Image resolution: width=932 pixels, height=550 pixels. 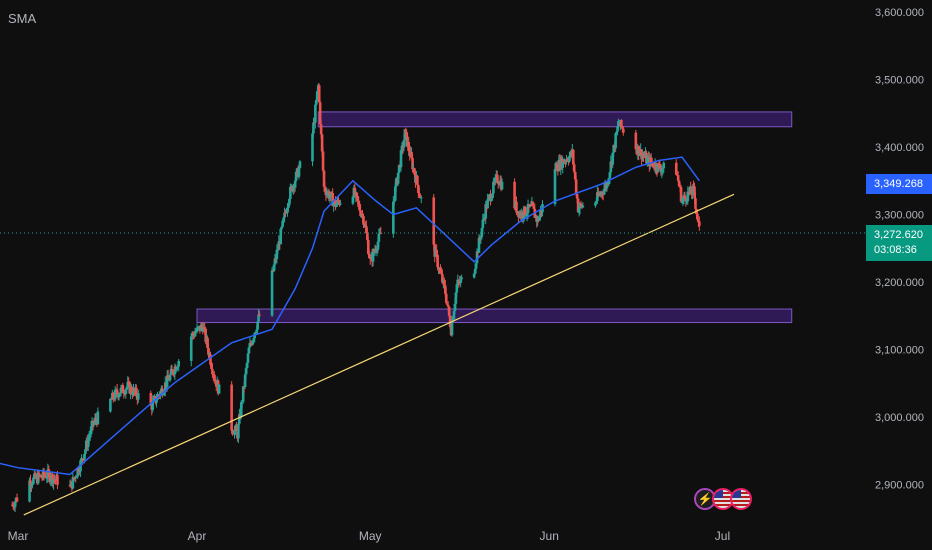 I want to click on price-tick-label: 3,200.000, so click(x=899, y=283).